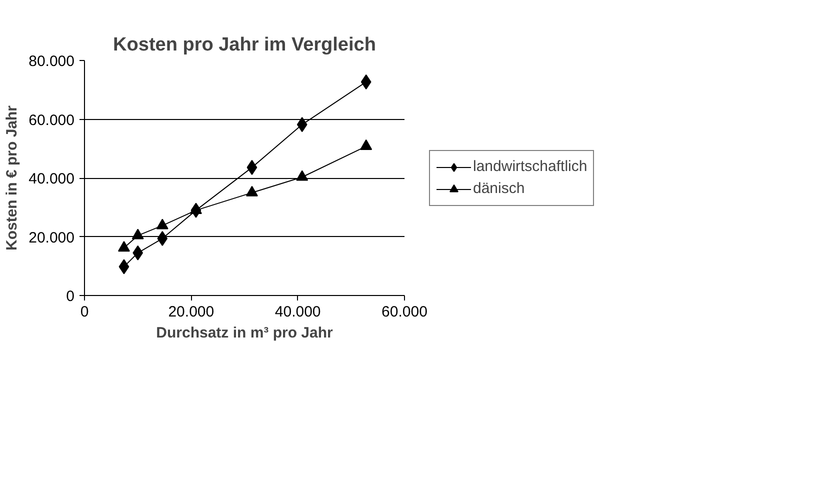  I want to click on chart-title: Kosten pro Jahr im Vergleich, so click(244, 45).